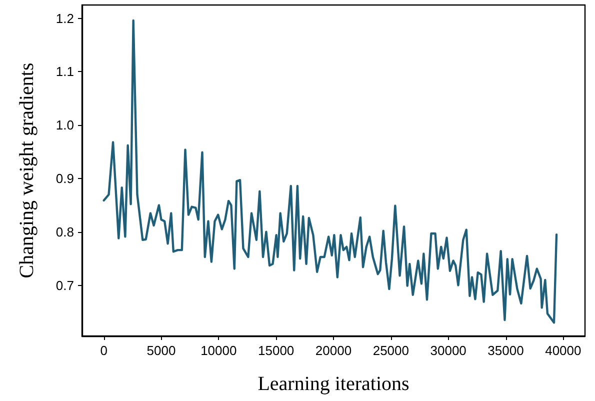  Describe the element at coordinates (334, 384) in the screenshot. I see `x-axis-title: Learning iterations` at that location.